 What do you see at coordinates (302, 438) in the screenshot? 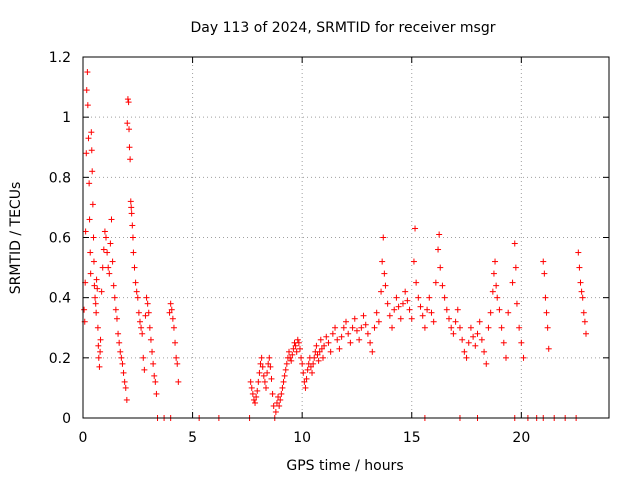
I see `x-tick-label: 10` at bounding box center [302, 438].